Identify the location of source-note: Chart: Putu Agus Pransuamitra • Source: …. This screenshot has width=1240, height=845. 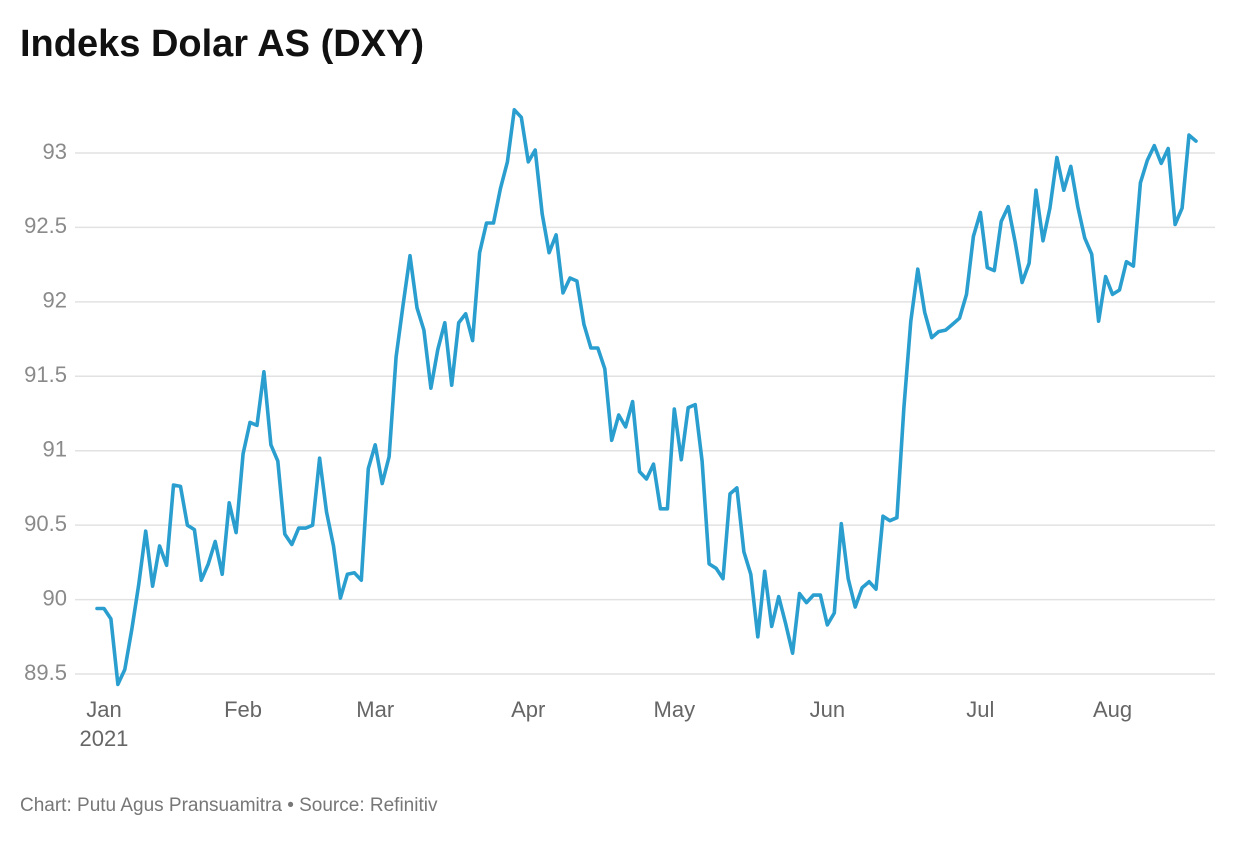
(229, 805).